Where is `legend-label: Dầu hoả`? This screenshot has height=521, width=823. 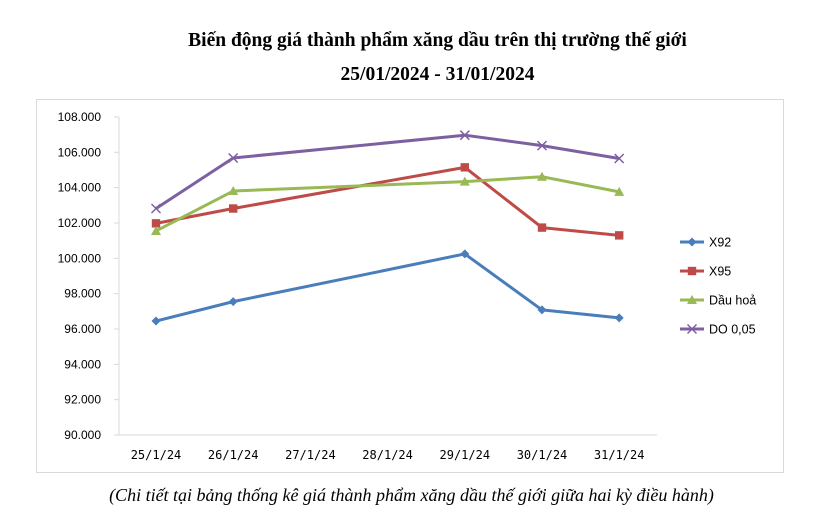 legend-label: Dầu hoả is located at coordinates (732, 301).